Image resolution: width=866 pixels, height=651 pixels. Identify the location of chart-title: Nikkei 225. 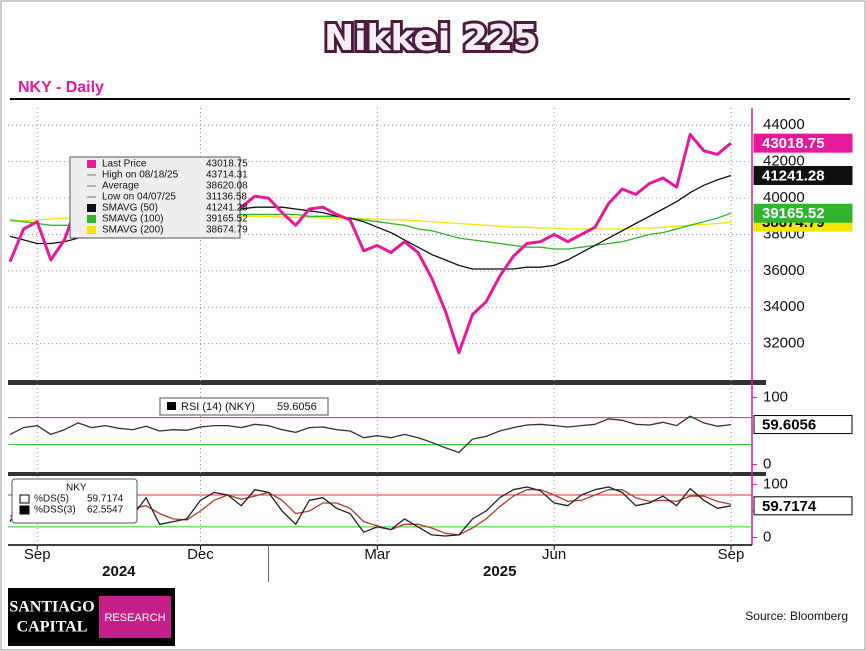
(431, 38).